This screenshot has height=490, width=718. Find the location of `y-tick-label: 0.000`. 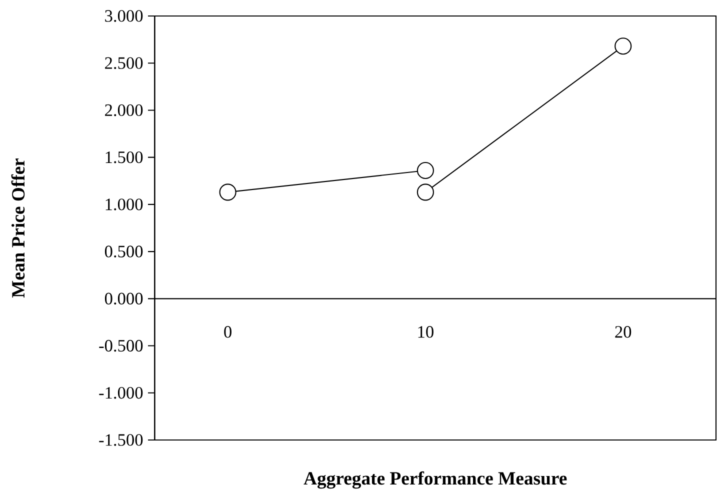

y-tick-label: 0.000 is located at coordinates (123, 298).